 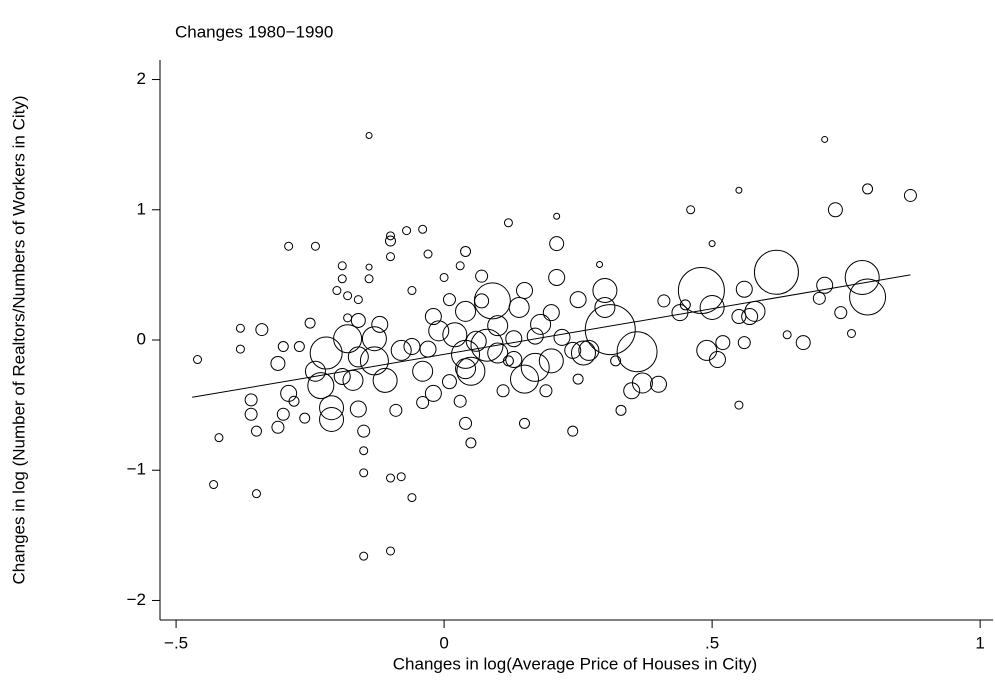 I want to click on x-tick-label: 0, so click(x=443, y=642).